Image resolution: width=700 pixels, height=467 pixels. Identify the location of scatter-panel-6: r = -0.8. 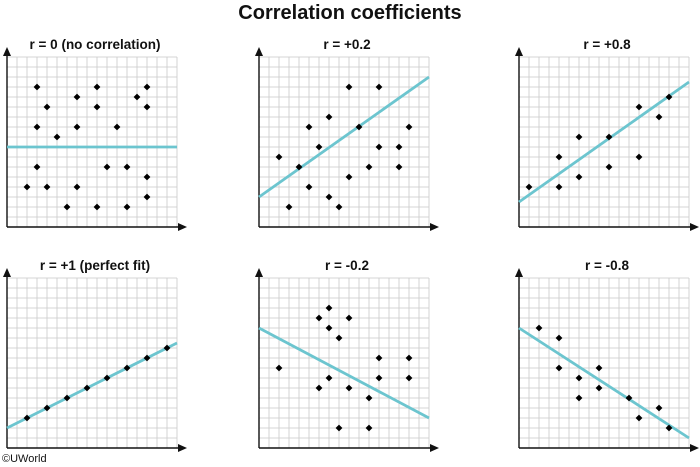
(607, 355).